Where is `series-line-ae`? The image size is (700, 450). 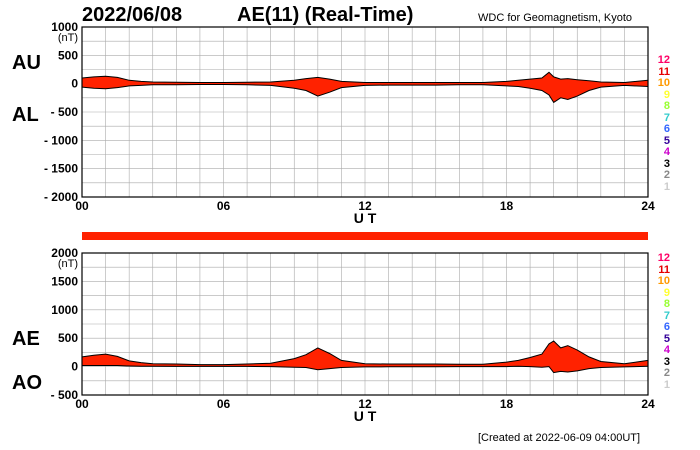
series-line-ae is located at coordinates (365, 353).